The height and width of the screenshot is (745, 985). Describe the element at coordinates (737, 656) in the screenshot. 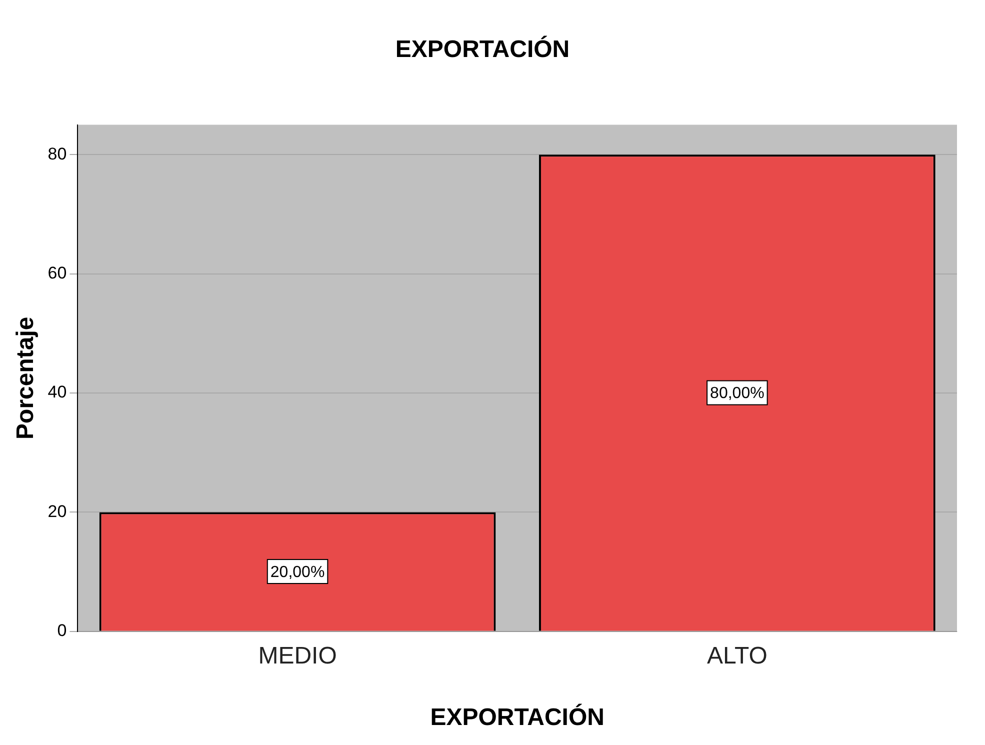

I see `x-tick-label: ALTO` at that location.